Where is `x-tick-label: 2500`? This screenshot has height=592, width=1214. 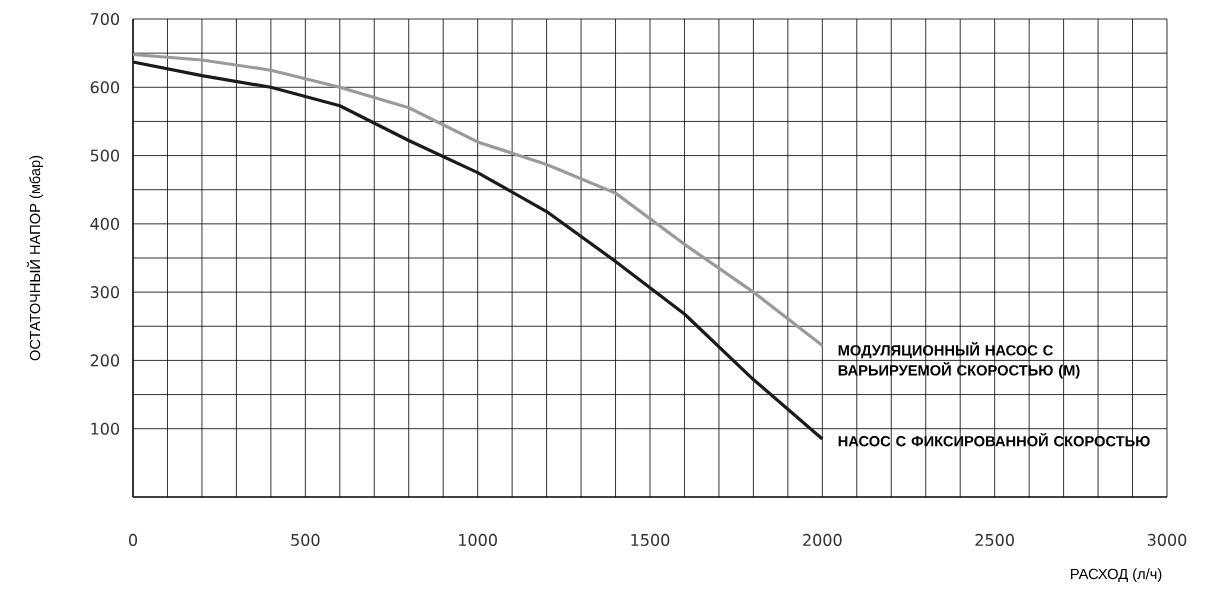 x-tick-label: 2500 is located at coordinates (994, 539).